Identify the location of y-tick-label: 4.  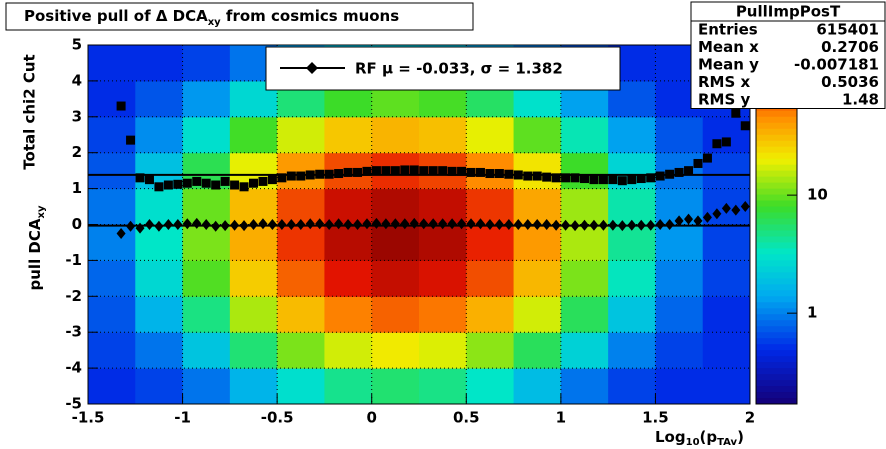
(77, 80).